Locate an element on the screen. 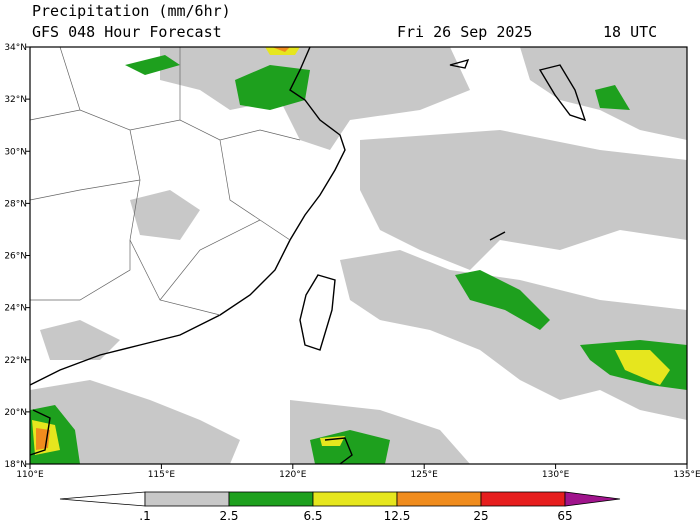  lat-tick-label: 32°N is located at coordinates (15, 100).